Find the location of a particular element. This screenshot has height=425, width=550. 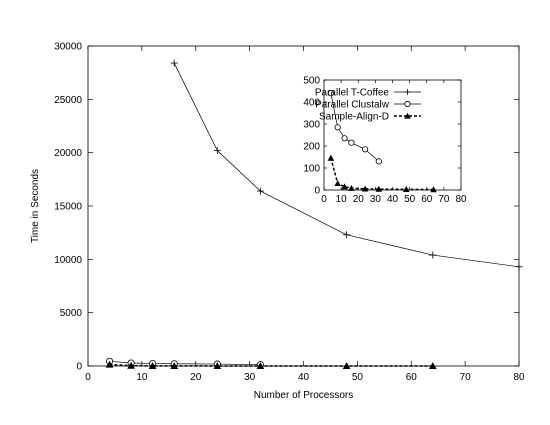

main-y-tick-label: 10000 is located at coordinates (68, 260).